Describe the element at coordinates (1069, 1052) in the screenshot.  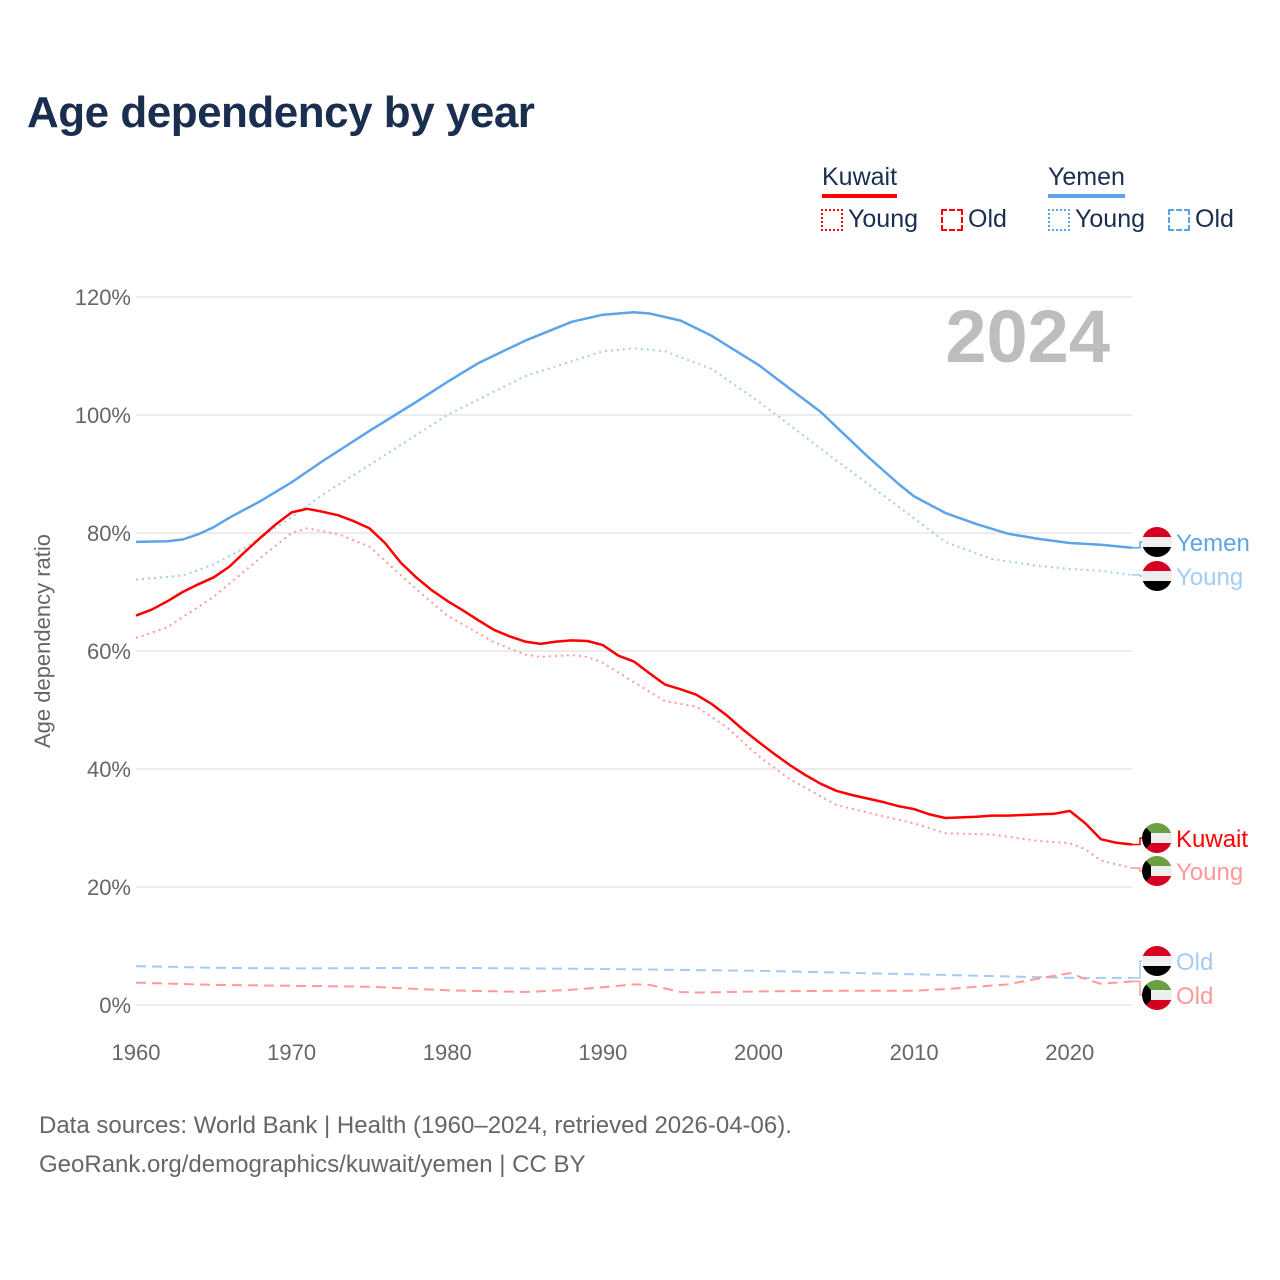
I see `x-tick-label: 2020` at that location.